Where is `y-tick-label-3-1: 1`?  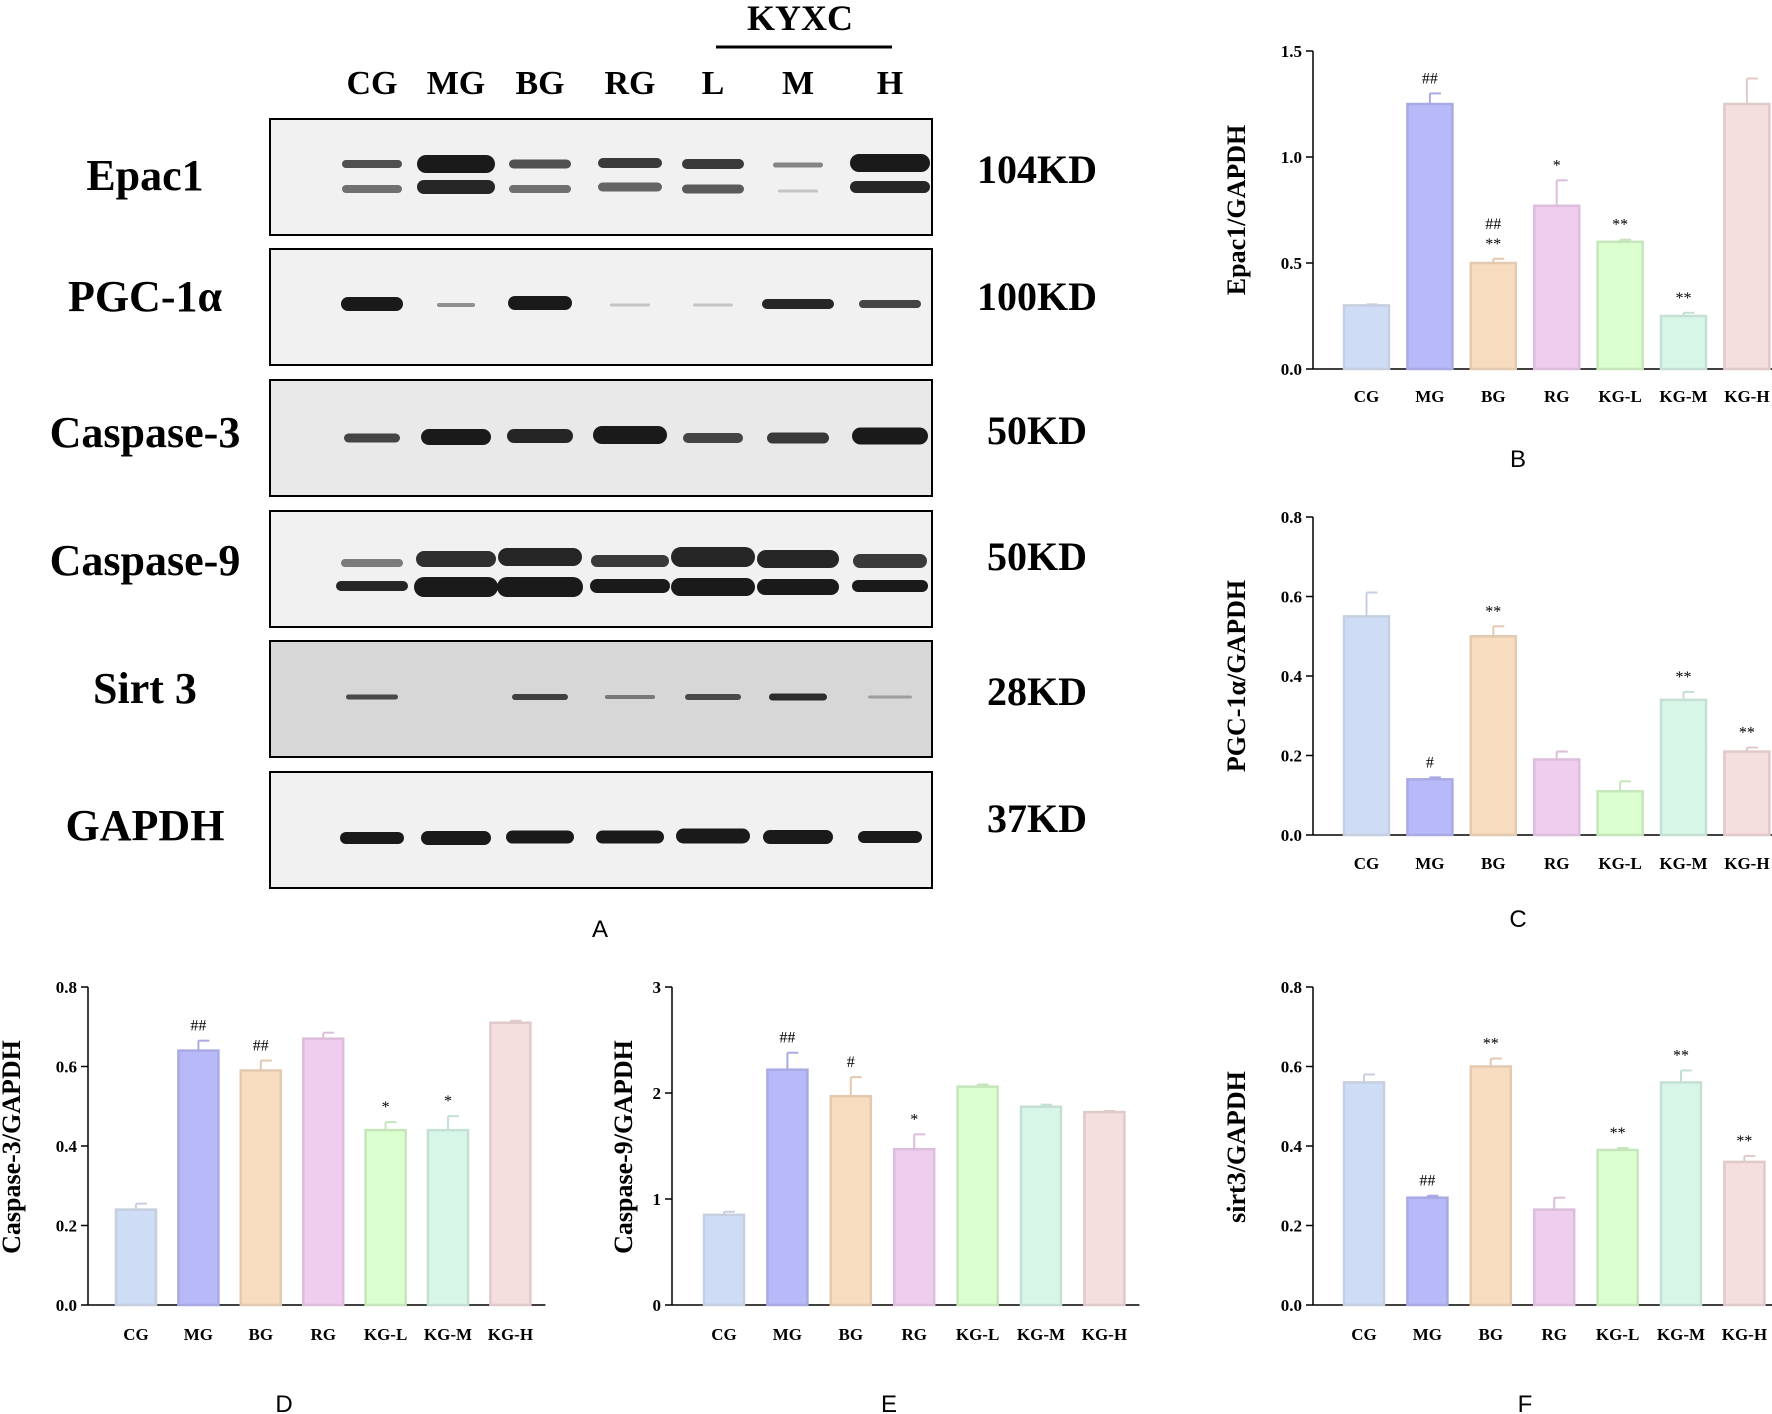 y-tick-label-3-1: 1 is located at coordinates (657, 1199).